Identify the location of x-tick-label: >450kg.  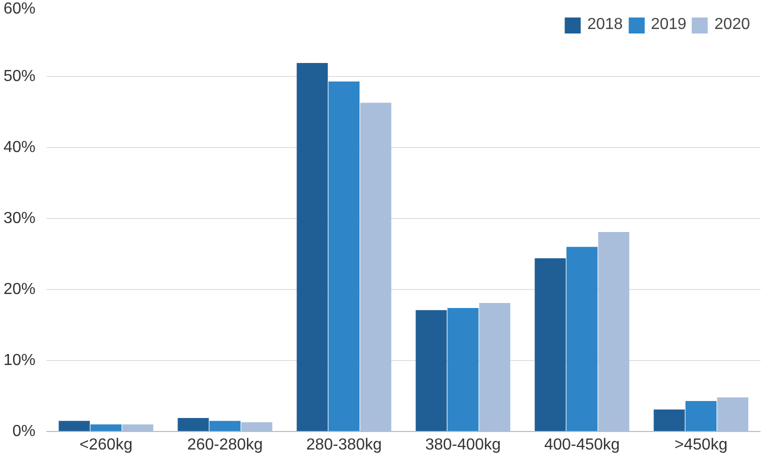
(701, 445).